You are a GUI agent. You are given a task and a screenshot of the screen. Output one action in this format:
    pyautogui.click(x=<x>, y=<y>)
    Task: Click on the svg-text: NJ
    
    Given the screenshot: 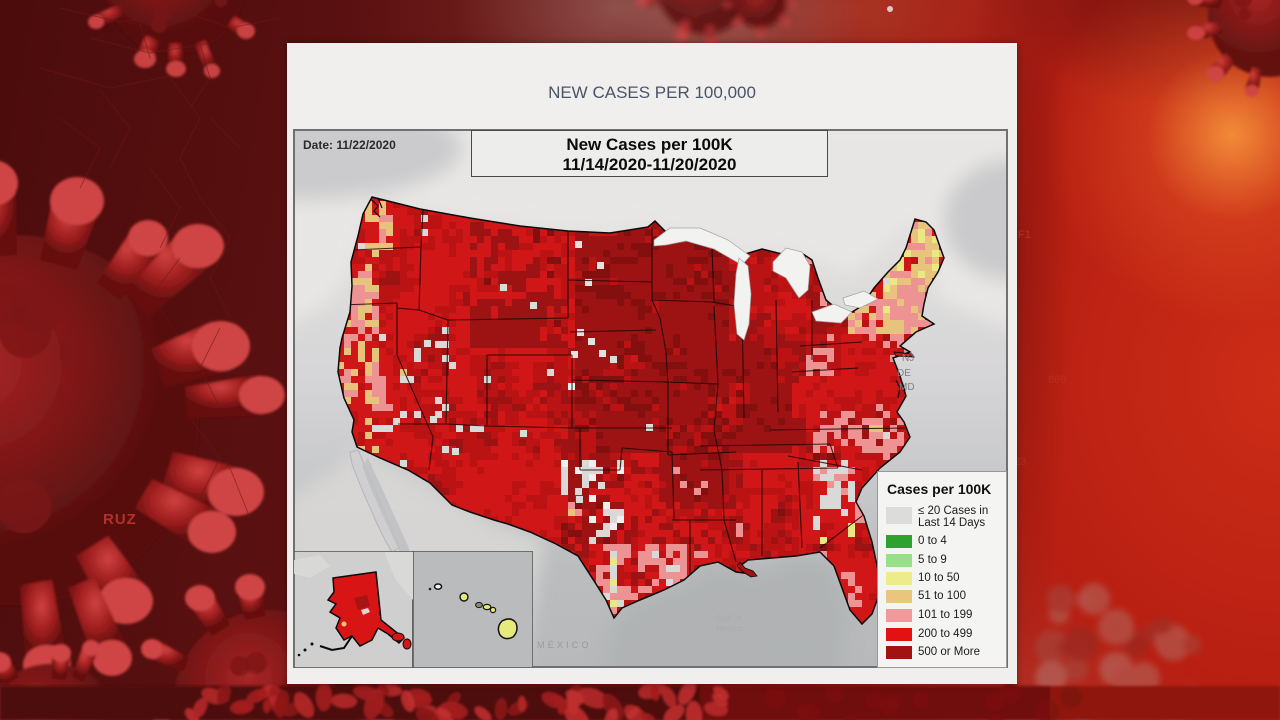 What is the action you would take?
    pyautogui.click(x=908, y=358)
    